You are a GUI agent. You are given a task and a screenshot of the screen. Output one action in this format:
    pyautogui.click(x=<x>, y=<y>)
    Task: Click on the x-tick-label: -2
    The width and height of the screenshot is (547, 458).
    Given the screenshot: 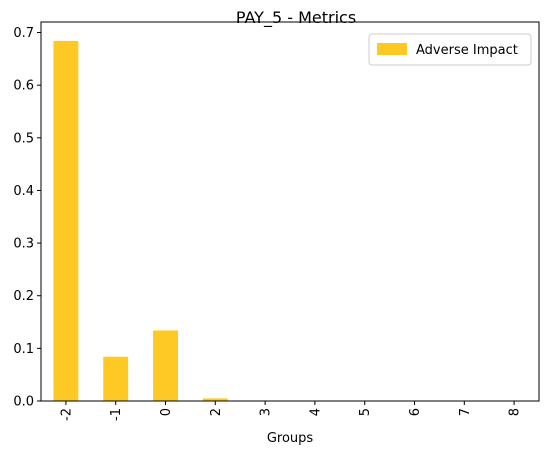 What is the action you would take?
    pyautogui.click(x=66, y=414)
    